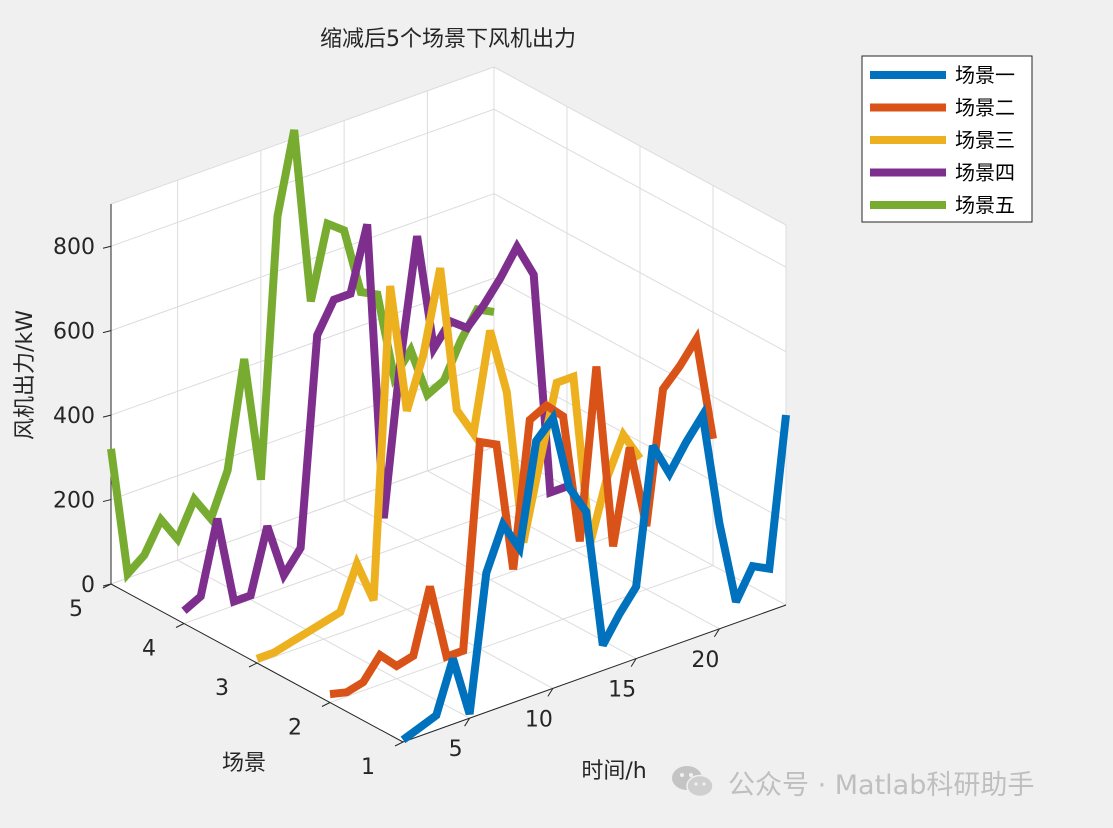  Describe the element at coordinates (244, 763) in the screenshot. I see `y-axis-label: 场景` at that location.